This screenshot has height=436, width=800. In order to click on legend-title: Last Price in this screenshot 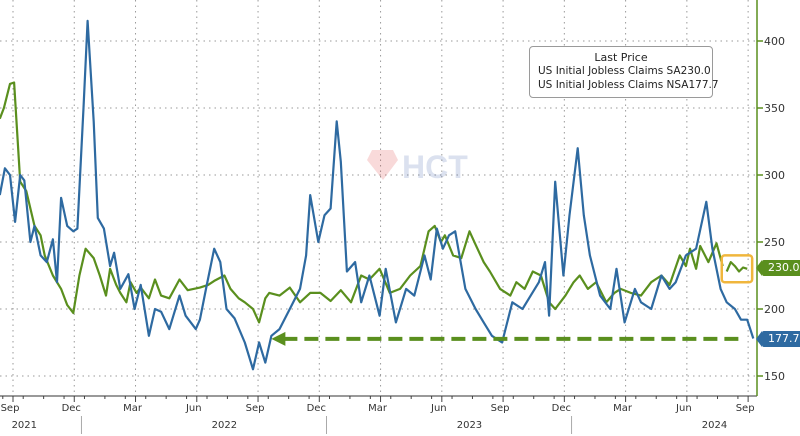, I will do `click(621, 57)`.